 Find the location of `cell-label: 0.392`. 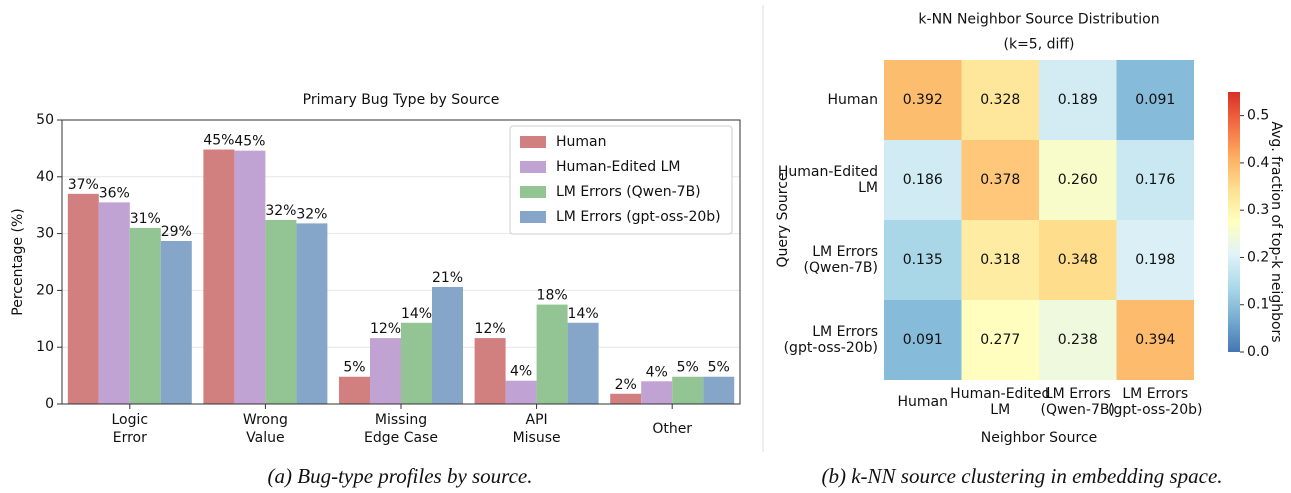

cell-label: 0.392 is located at coordinates (923, 100).